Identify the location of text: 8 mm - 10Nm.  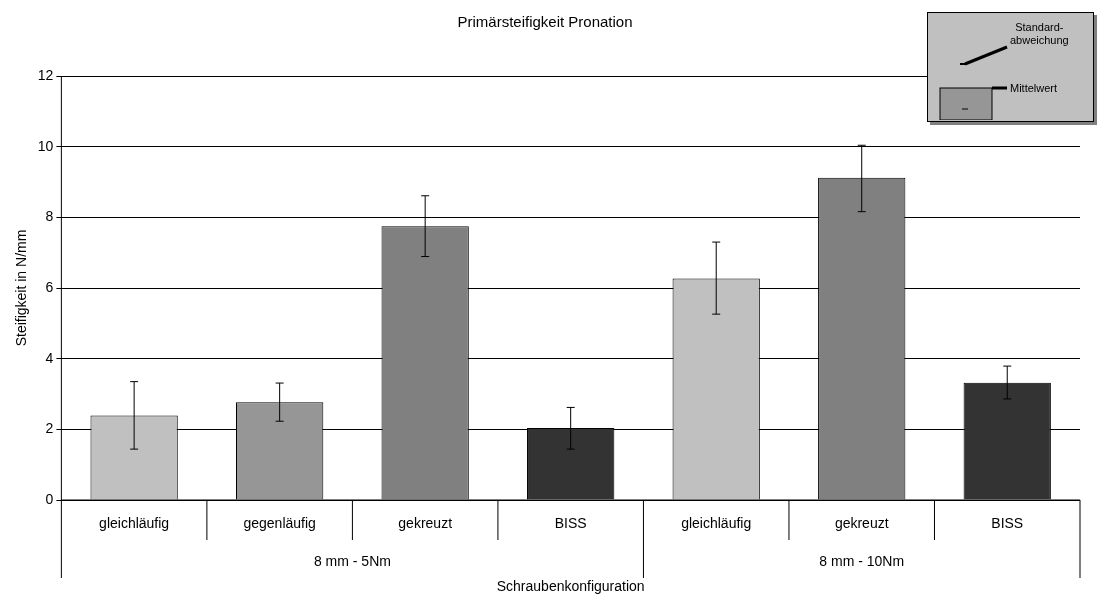
(862, 560).